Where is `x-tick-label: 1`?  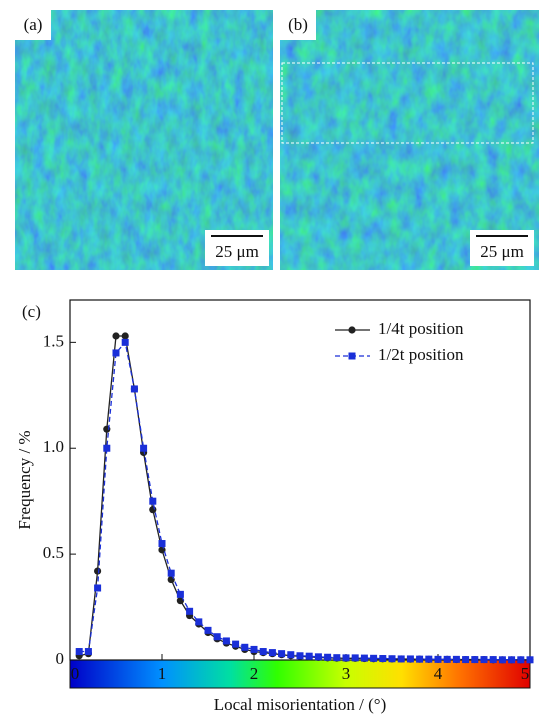
x-tick-label: 1 is located at coordinates (162, 673).